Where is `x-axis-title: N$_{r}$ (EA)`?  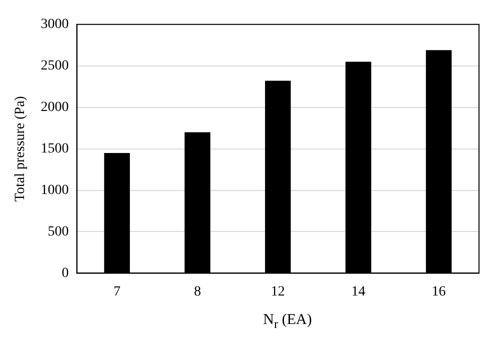
x-axis-title: N$_{r}$ (EA) is located at coordinates (287, 322).